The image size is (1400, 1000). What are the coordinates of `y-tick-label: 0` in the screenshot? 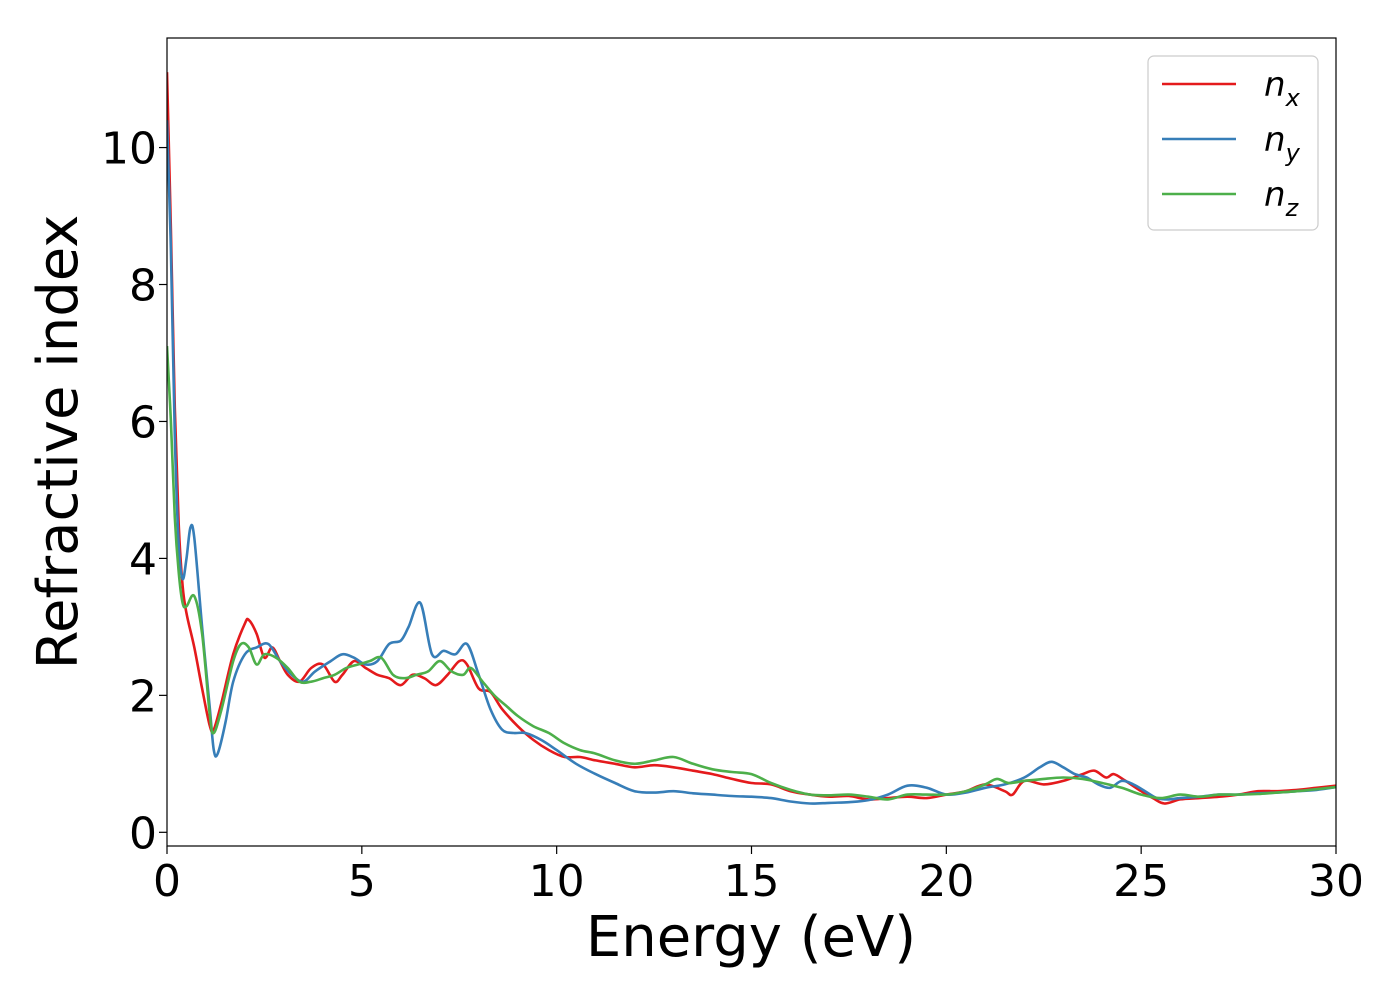 It's located at (143, 833).